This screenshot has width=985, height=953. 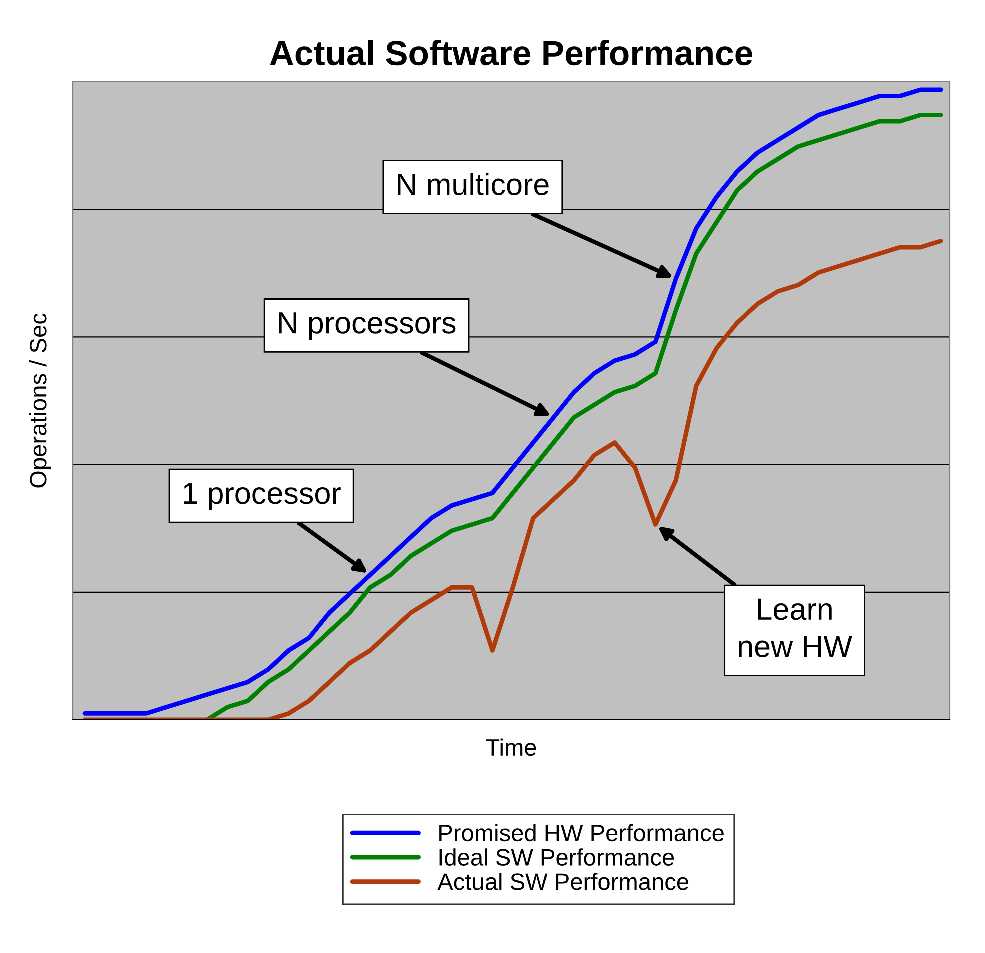 What do you see at coordinates (557, 857) in the screenshot?
I see `legend-label: Ideal SW Performance` at bounding box center [557, 857].